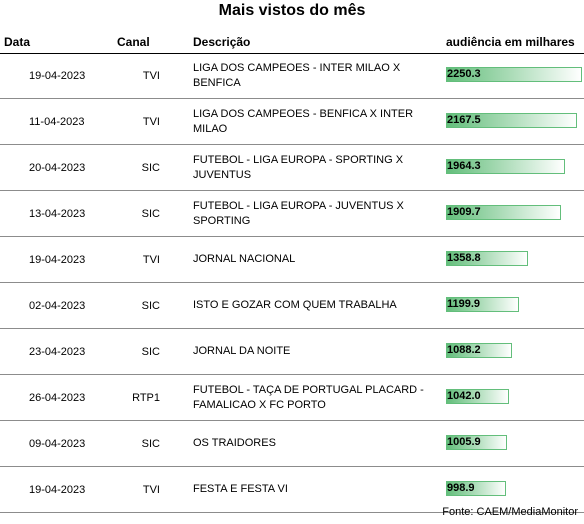 This screenshot has width=584, height=524. What do you see at coordinates (464, 212) in the screenshot?
I see `audience-value: 1909.7` at bounding box center [464, 212].